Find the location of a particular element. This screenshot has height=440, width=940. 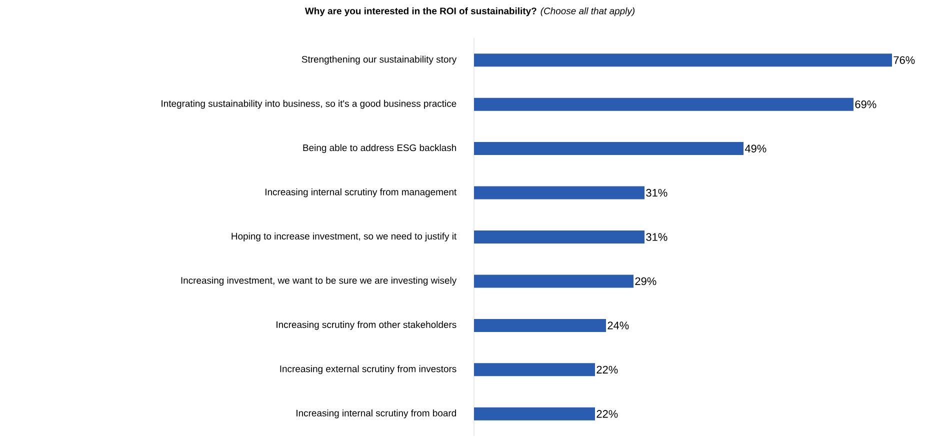

data-label: 69% is located at coordinates (865, 104).